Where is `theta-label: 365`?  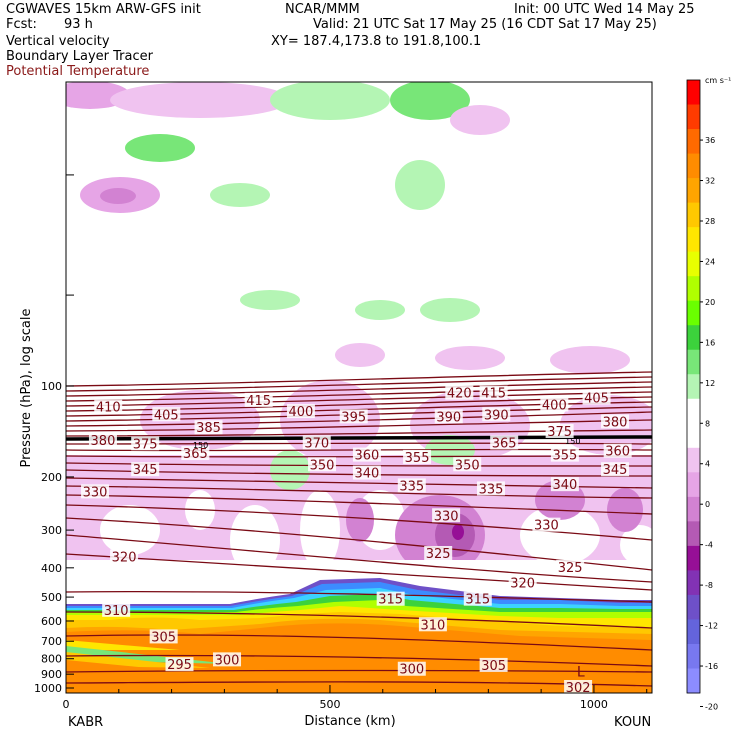 theta-label: 365 is located at coordinates (504, 443).